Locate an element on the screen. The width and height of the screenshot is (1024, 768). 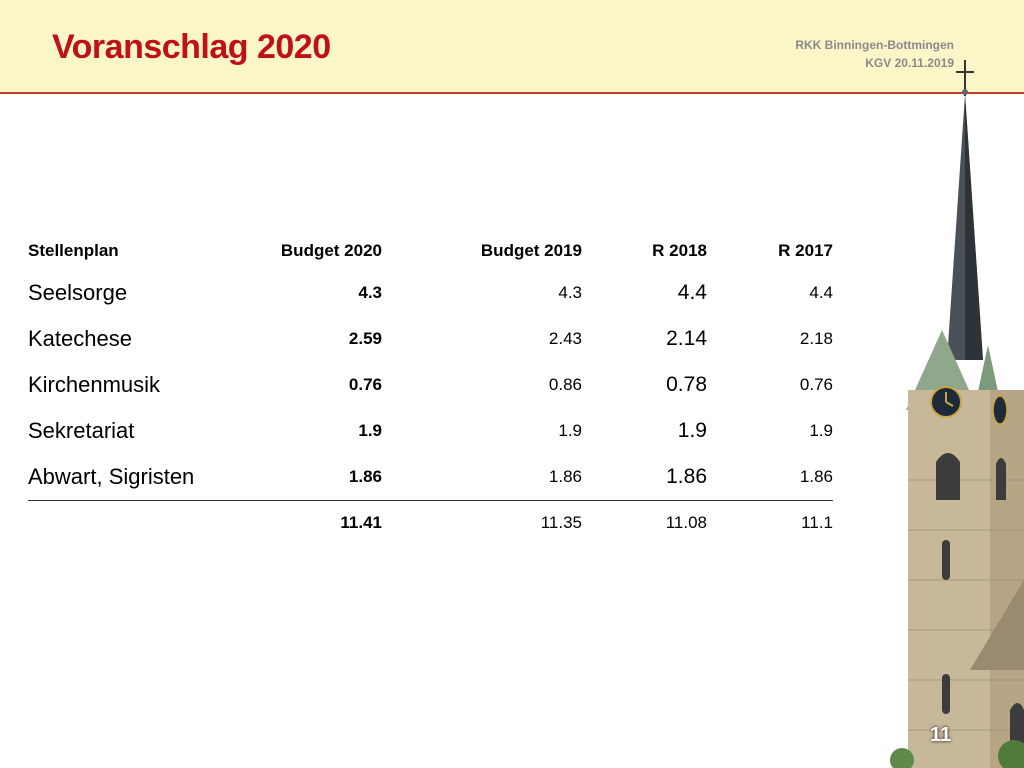
row-label: Katechese is located at coordinates (80, 338).